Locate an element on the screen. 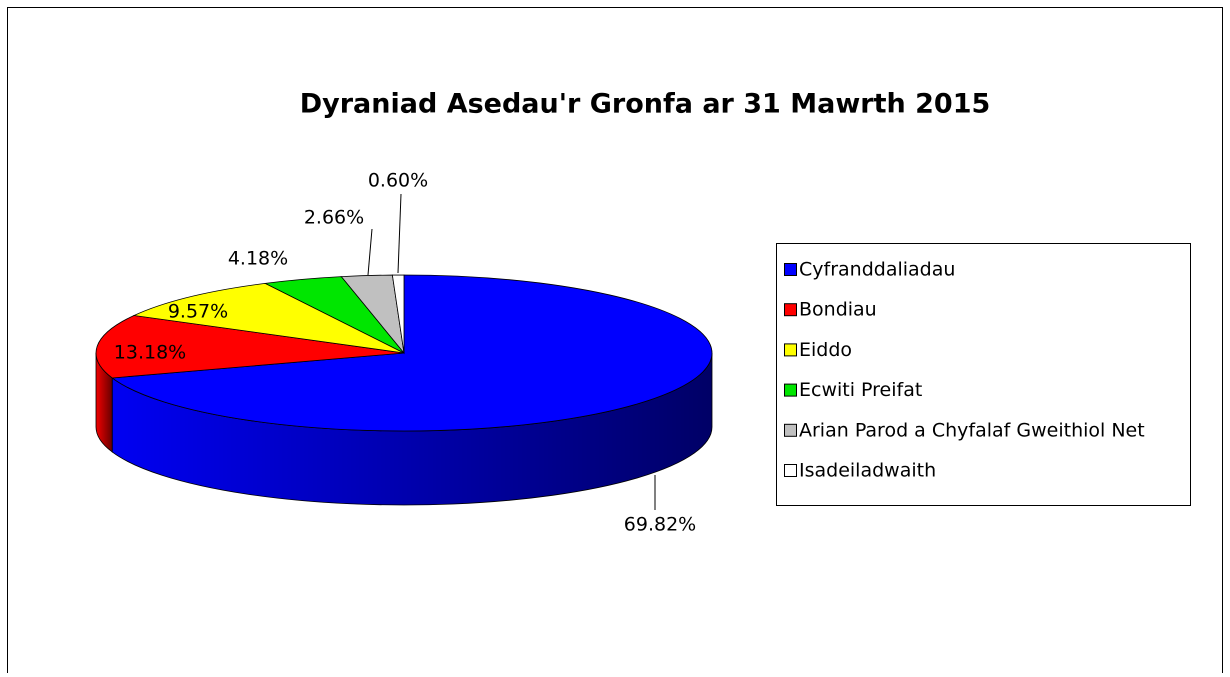  legend-label: Ecwiti Preifat is located at coordinates (860, 390).